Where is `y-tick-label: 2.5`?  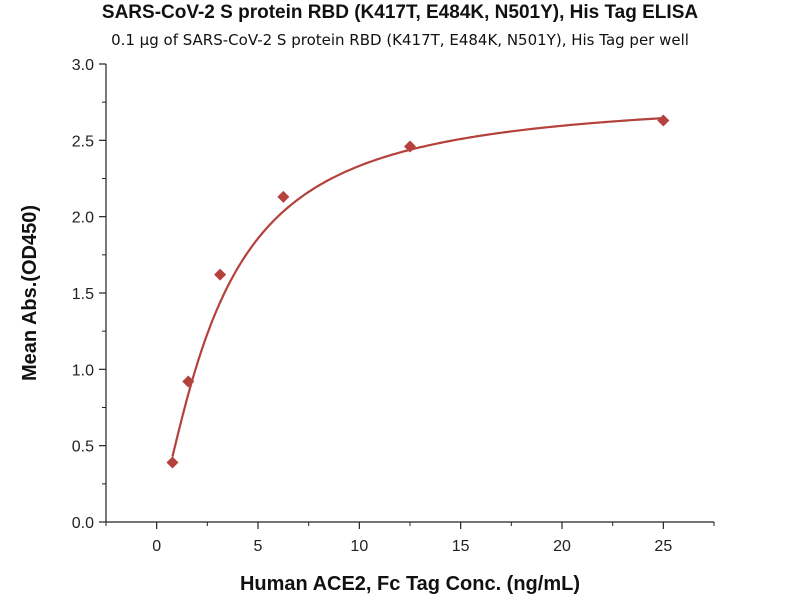
y-tick-label: 2.5 is located at coordinates (83, 141).